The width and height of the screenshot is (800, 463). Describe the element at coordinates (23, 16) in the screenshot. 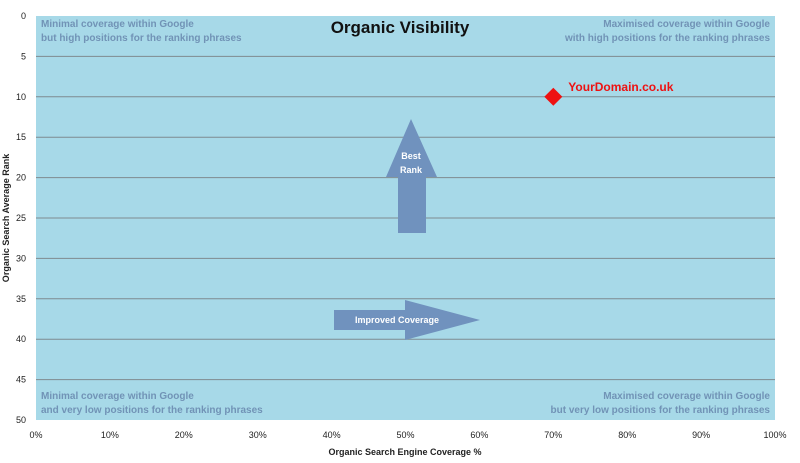

I see `y-tick-label: 0` at that location.